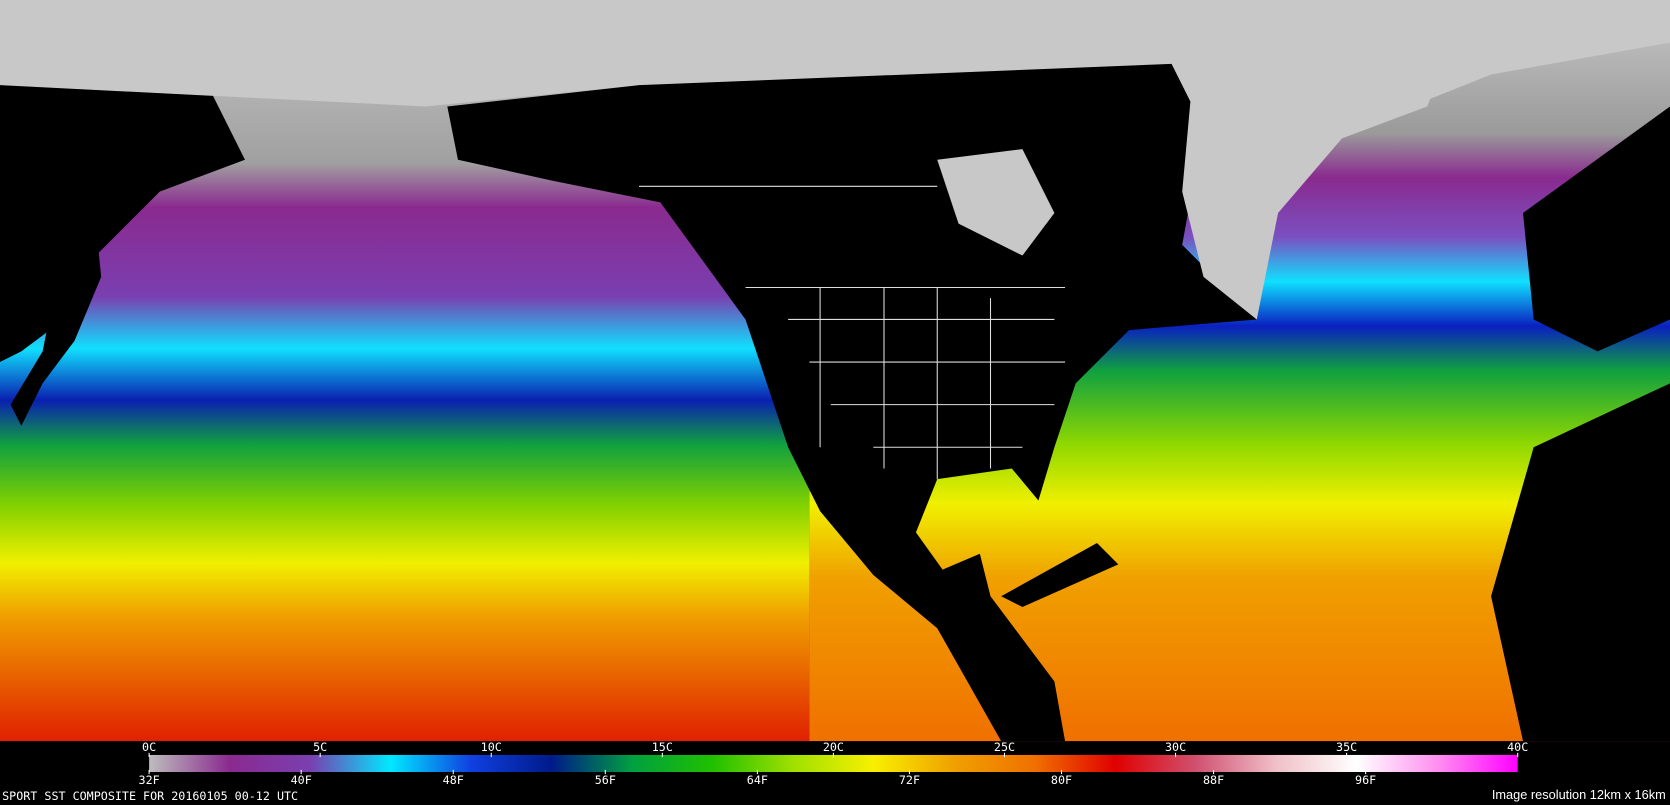 This screenshot has width=1670, height=805. I want to click on celsius-tick-label: 40C, so click(1517, 747).